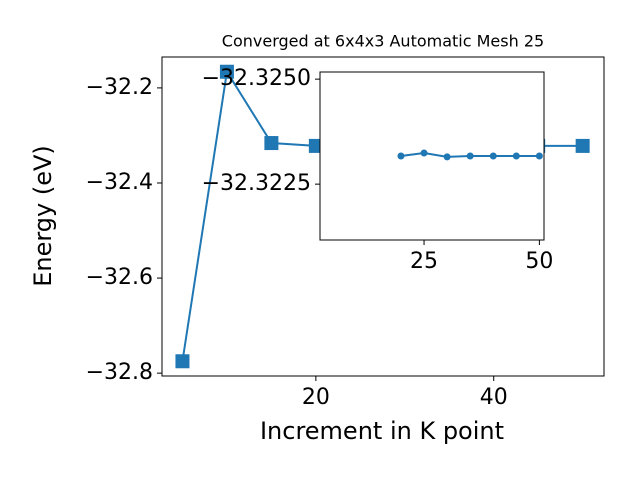  Describe the element at coordinates (119, 372) in the screenshot. I see `y-tick-label: −32.8` at that location.